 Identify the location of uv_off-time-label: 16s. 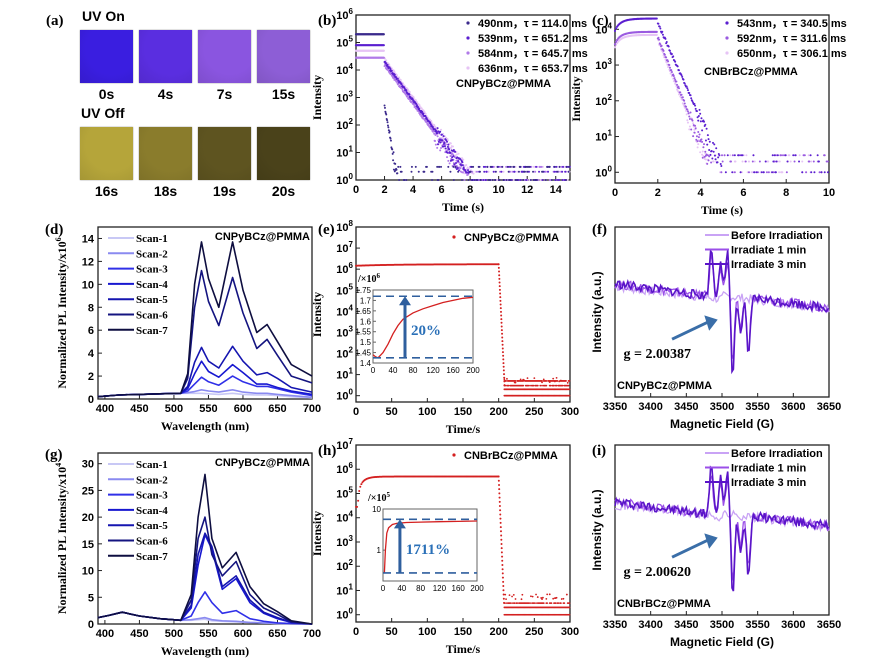
(106, 191).